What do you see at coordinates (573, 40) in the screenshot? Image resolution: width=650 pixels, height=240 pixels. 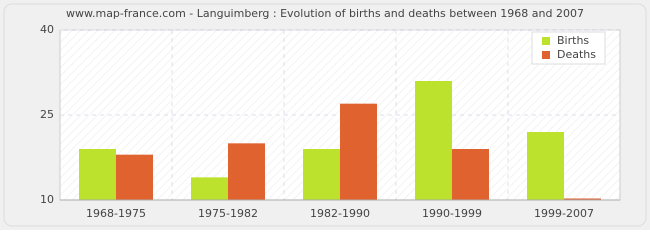 I see `legend-label: Births` at bounding box center [573, 40].